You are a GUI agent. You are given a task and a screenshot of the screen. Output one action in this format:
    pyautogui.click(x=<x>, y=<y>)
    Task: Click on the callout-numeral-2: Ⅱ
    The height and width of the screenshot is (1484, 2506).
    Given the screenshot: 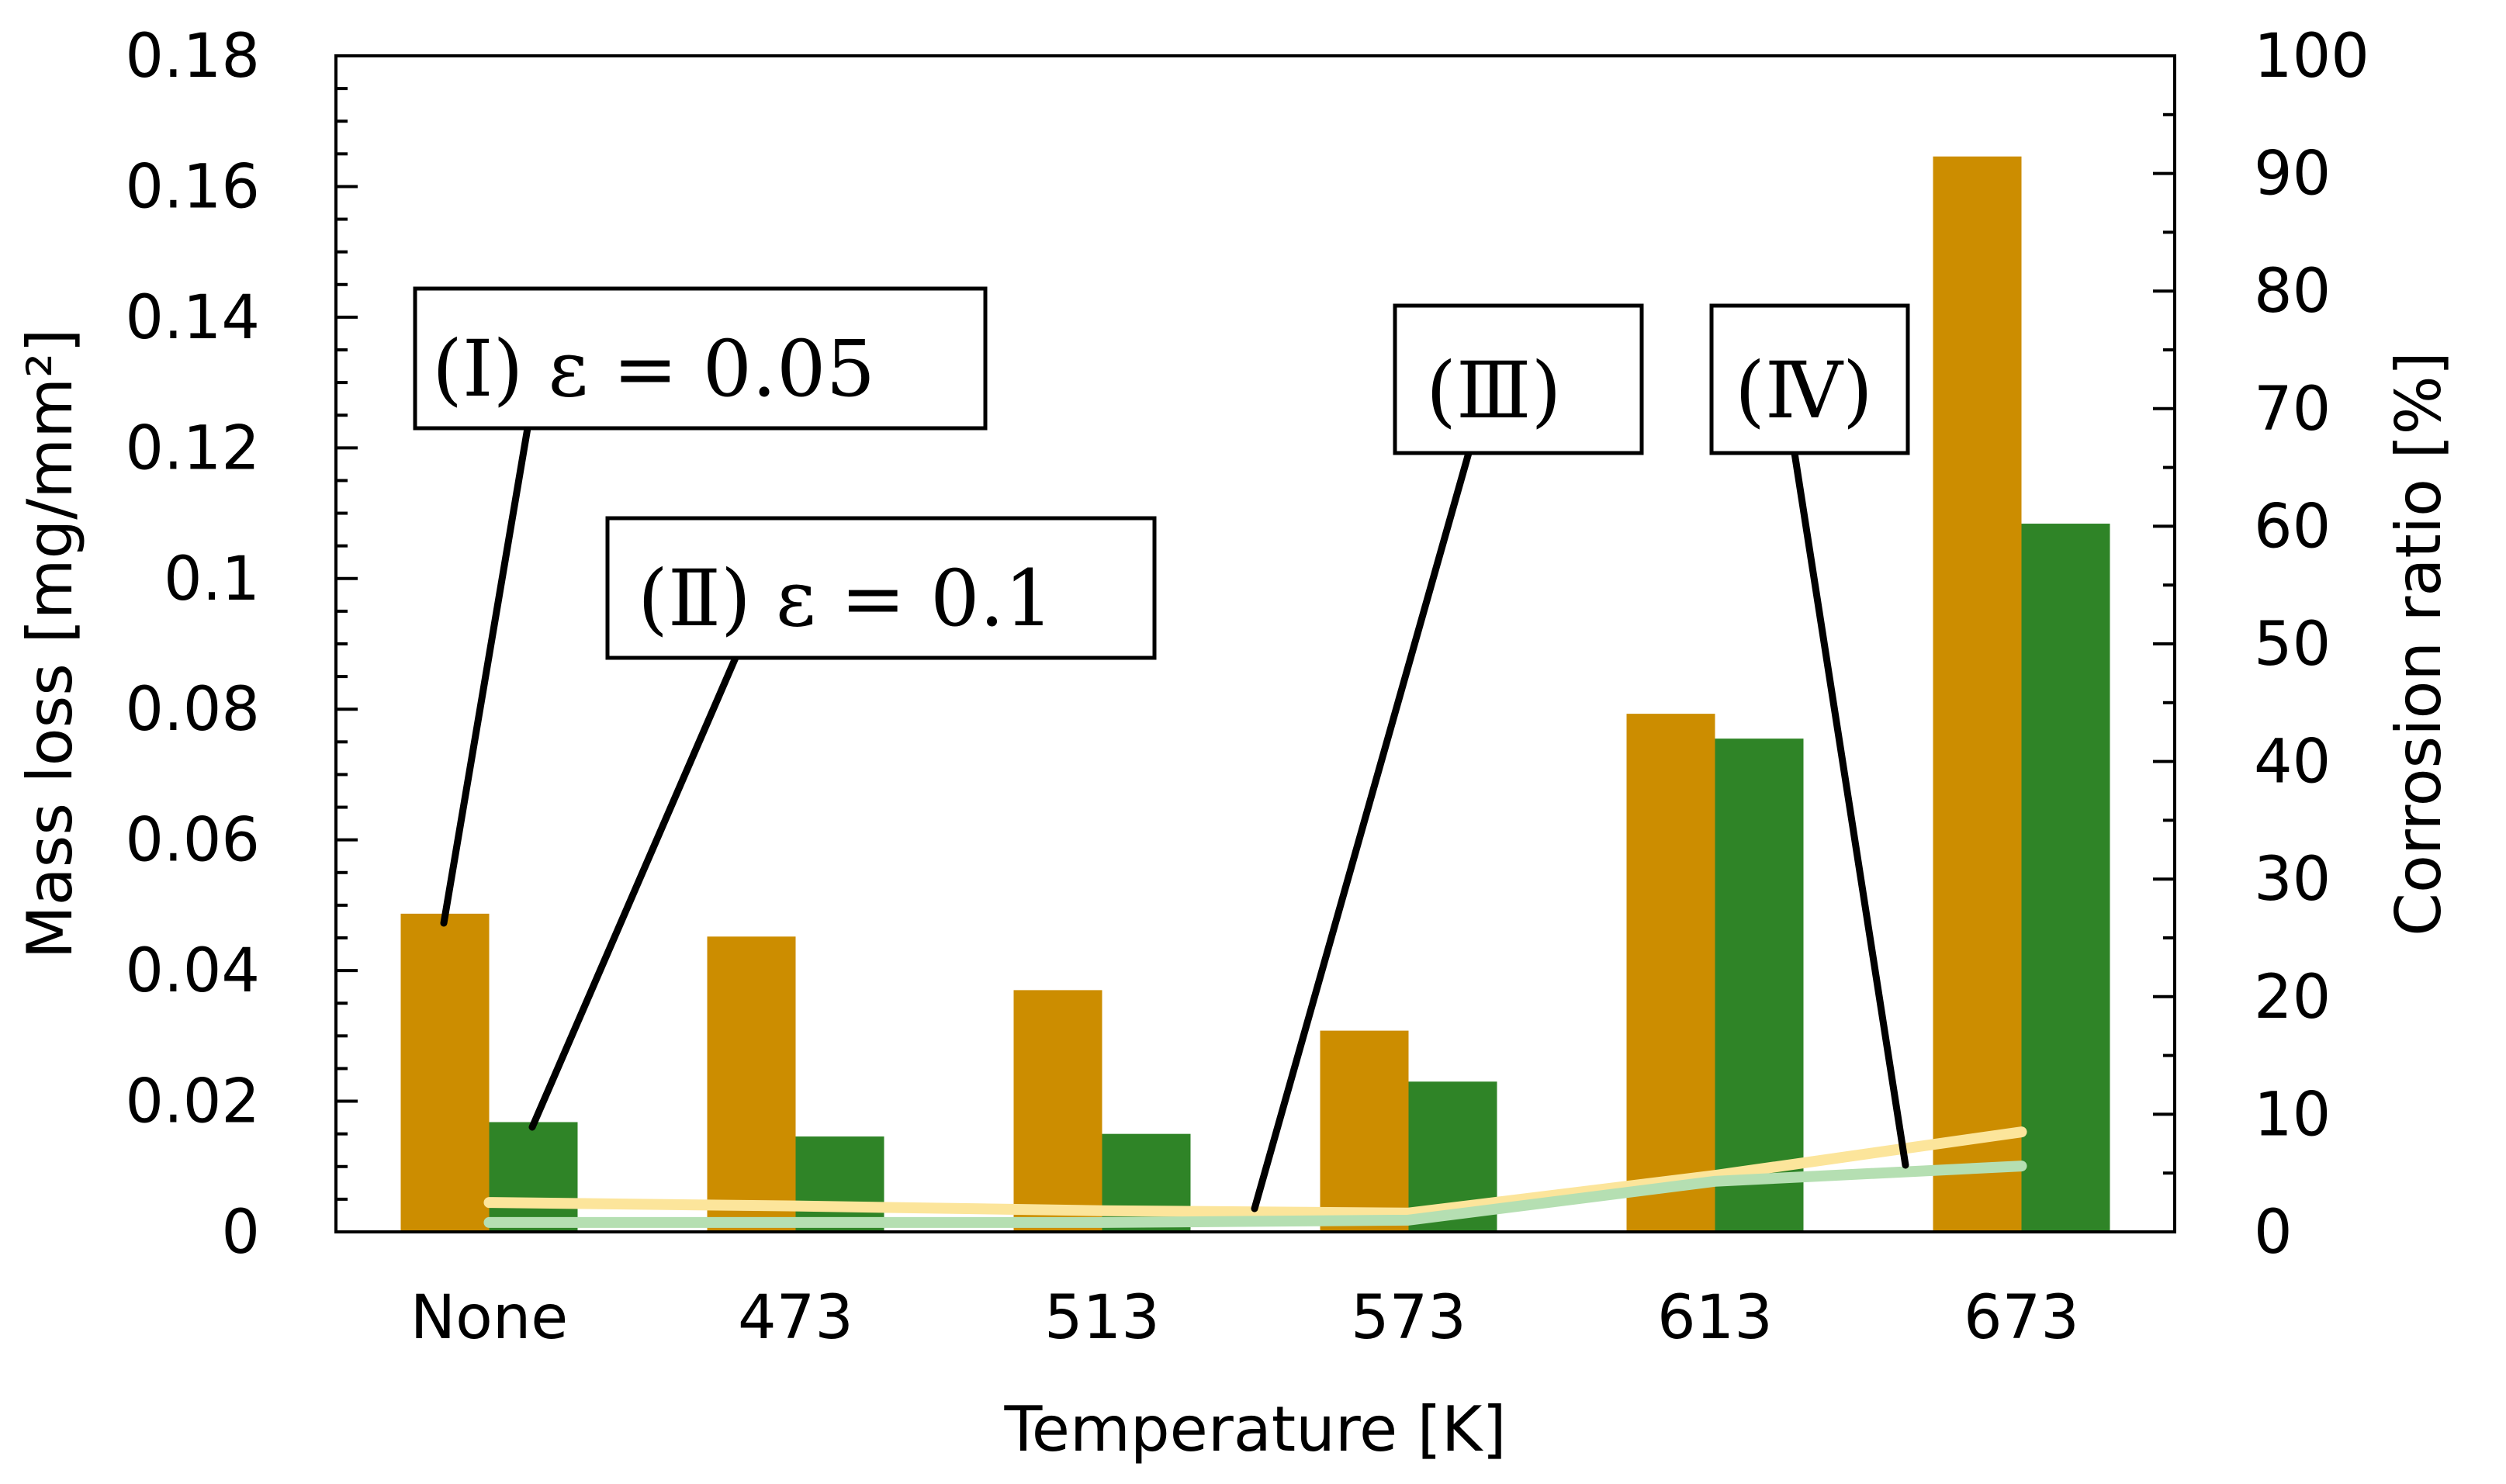 What is the action you would take?
    pyautogui.click(x=694, y=598)
    